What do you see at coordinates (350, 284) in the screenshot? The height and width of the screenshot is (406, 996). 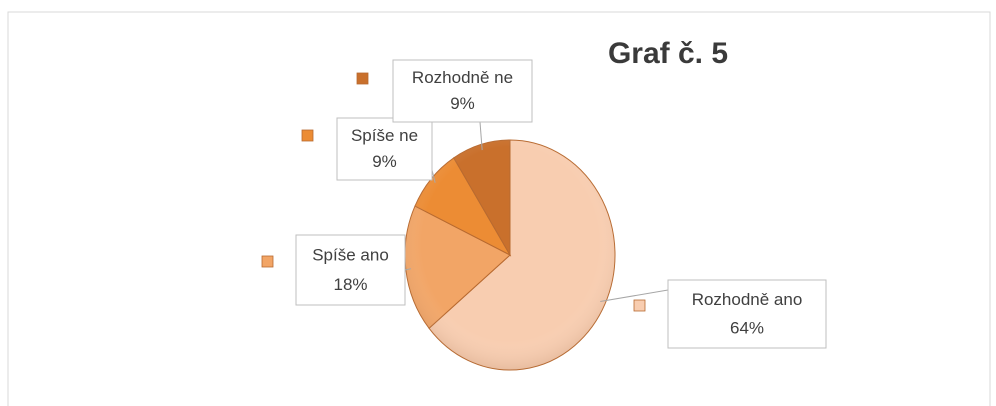 I see `data-label-value: 18%` at bounding box center [350, 284].